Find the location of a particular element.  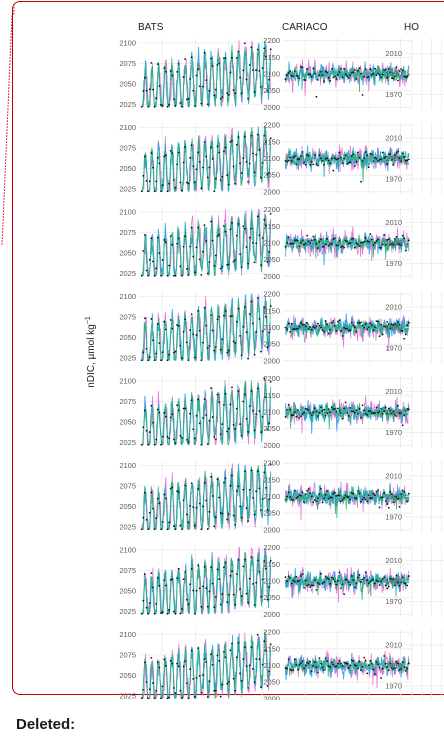

y-tick-label: 2075 is located at coordinates (127, 654).